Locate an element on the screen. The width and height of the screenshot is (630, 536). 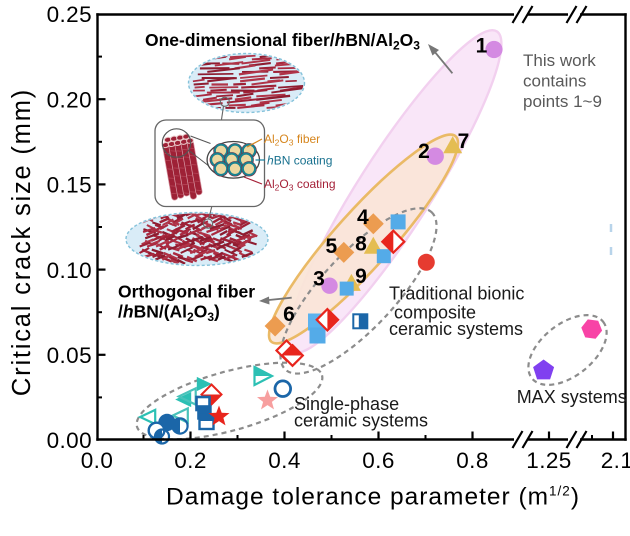
svg-text: 0.6 is located at coordinates (378, 460).